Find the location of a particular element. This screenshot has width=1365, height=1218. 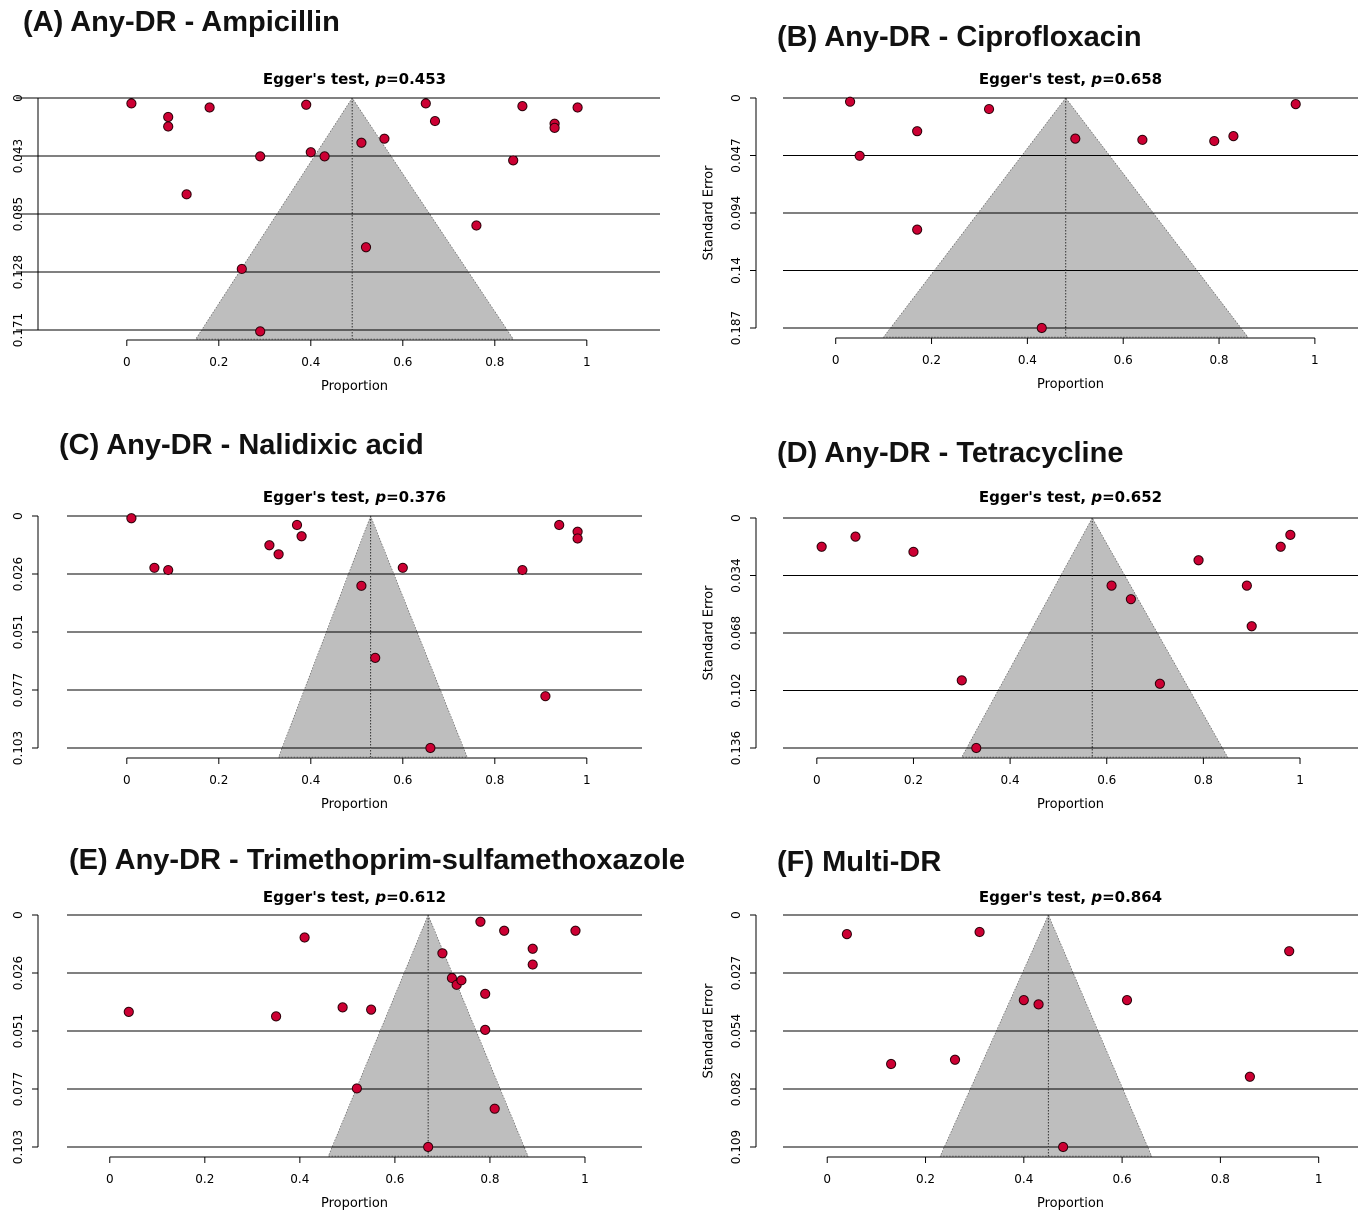

panel-title: (A) Any-DR - Ampicillin is located at coordinates (181, 22).